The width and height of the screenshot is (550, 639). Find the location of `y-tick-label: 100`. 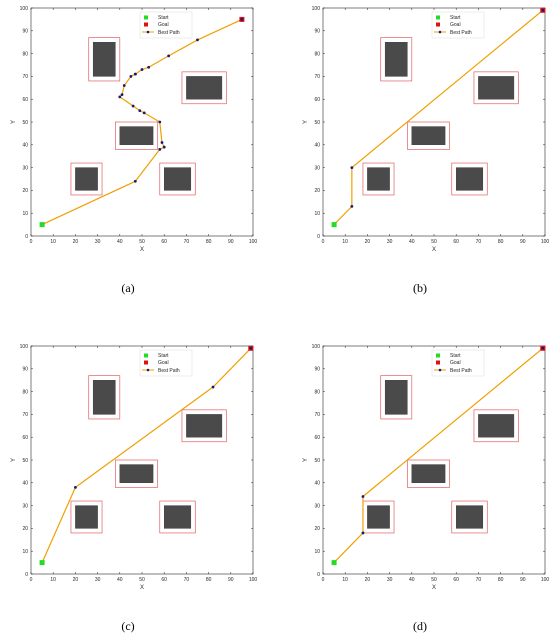

y-tick-label: 100 is located at coordinates (316, 9).